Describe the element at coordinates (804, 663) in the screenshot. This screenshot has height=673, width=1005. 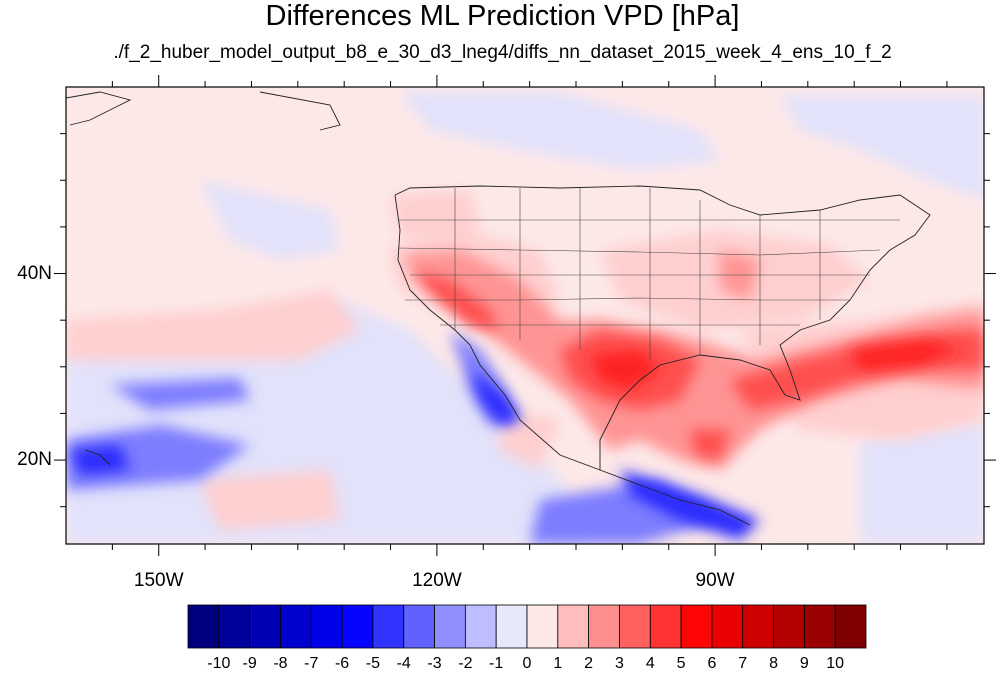
I see `colorbar-label: 9` at that location.